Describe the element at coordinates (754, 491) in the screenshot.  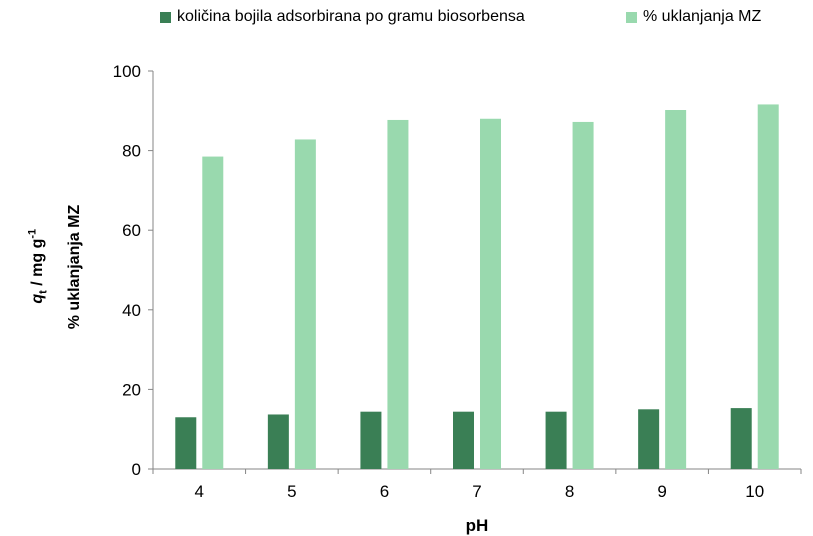
I see `x-tick-label: 10` at that location.